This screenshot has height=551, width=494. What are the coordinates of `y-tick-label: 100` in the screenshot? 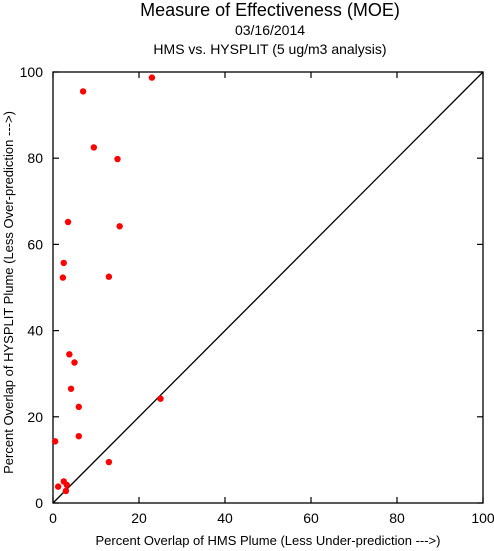 It's located at (32, 72).